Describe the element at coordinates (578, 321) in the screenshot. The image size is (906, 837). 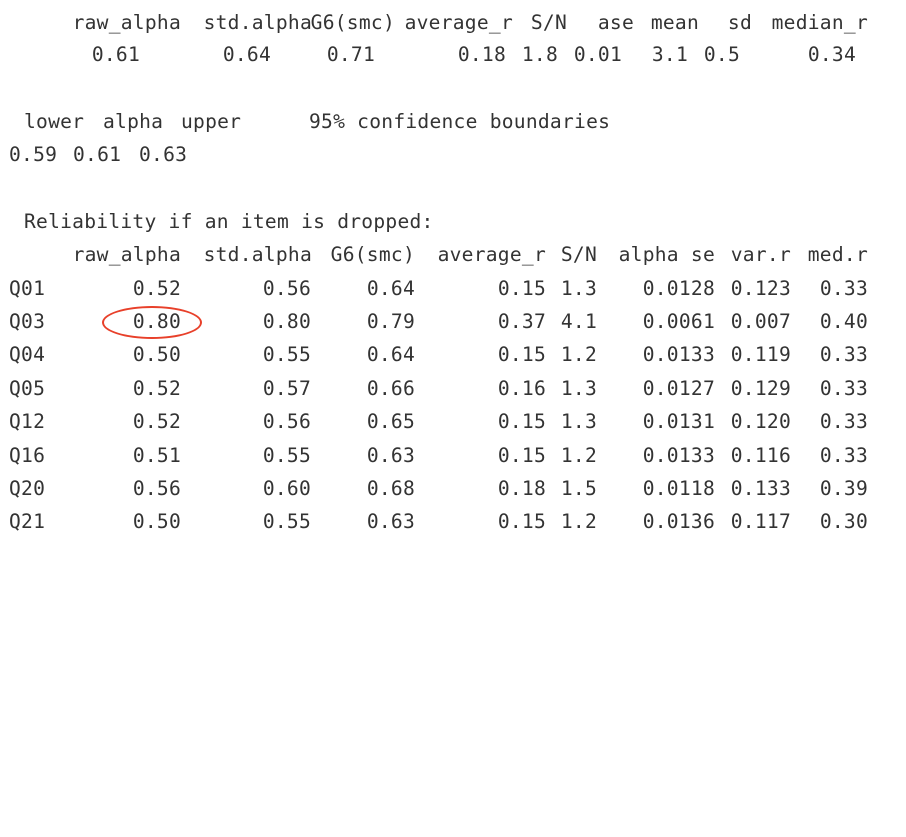
I see `cell-sn: 4.1` at that location.